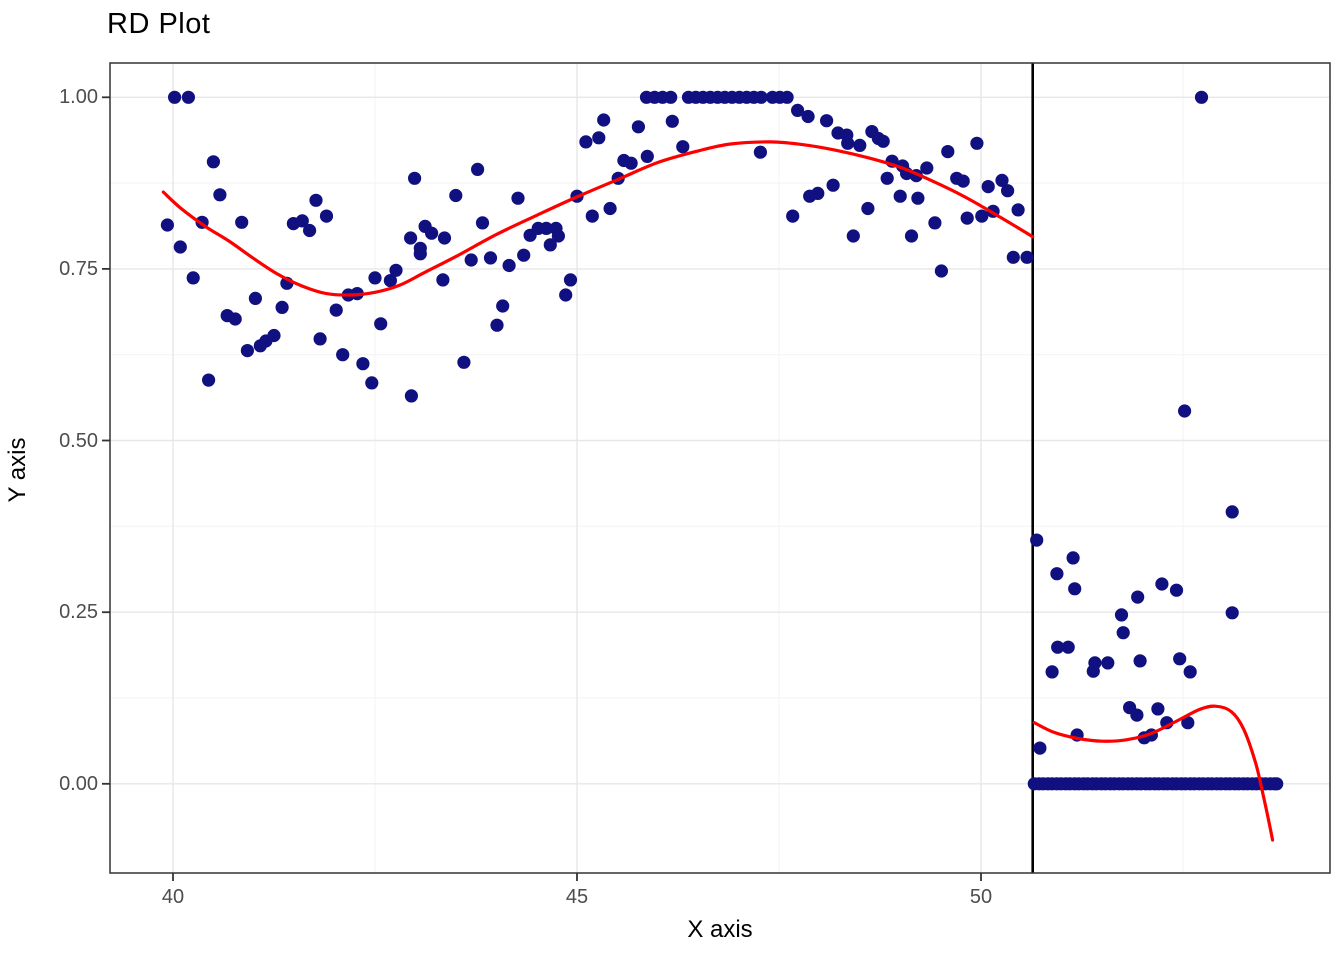 This screenshot has height=960, width=1344. What do you see at coordinates (981, 897) in the screenshot?
I see `x-tick-label: 50` at bounding box center [981, 897].